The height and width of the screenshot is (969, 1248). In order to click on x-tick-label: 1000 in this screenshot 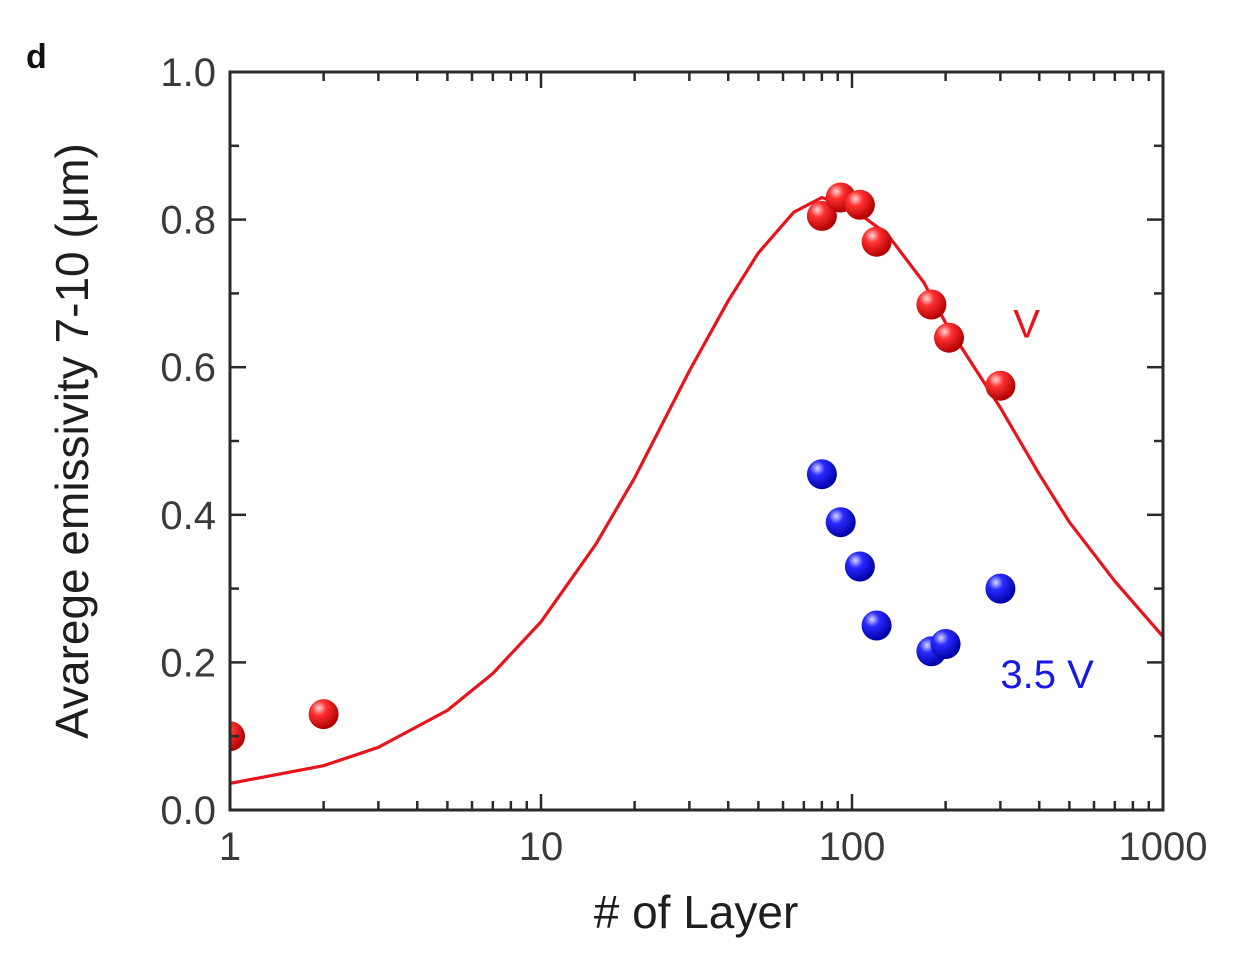, I will do `click(1163, 847)`.